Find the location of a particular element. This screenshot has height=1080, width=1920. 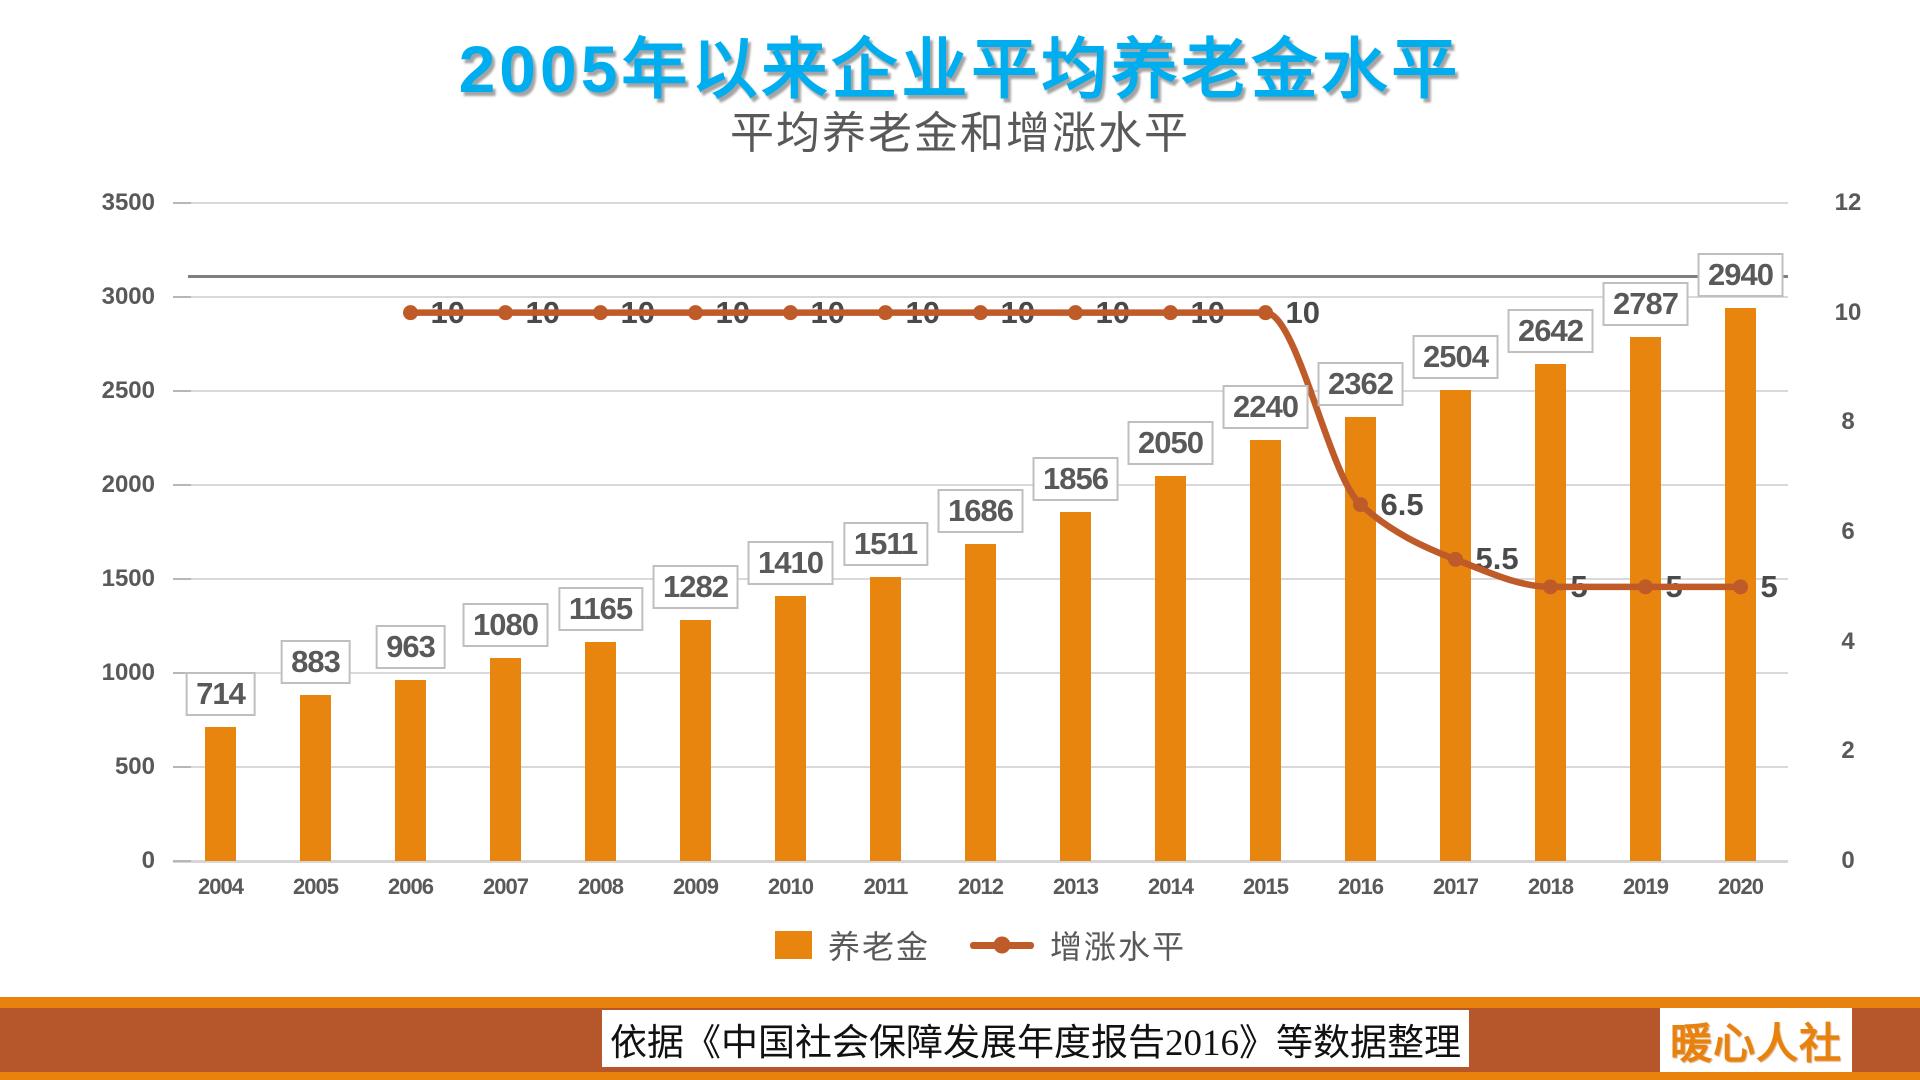

footer-banner-top-stripe is located at coordinates (960, 1002).